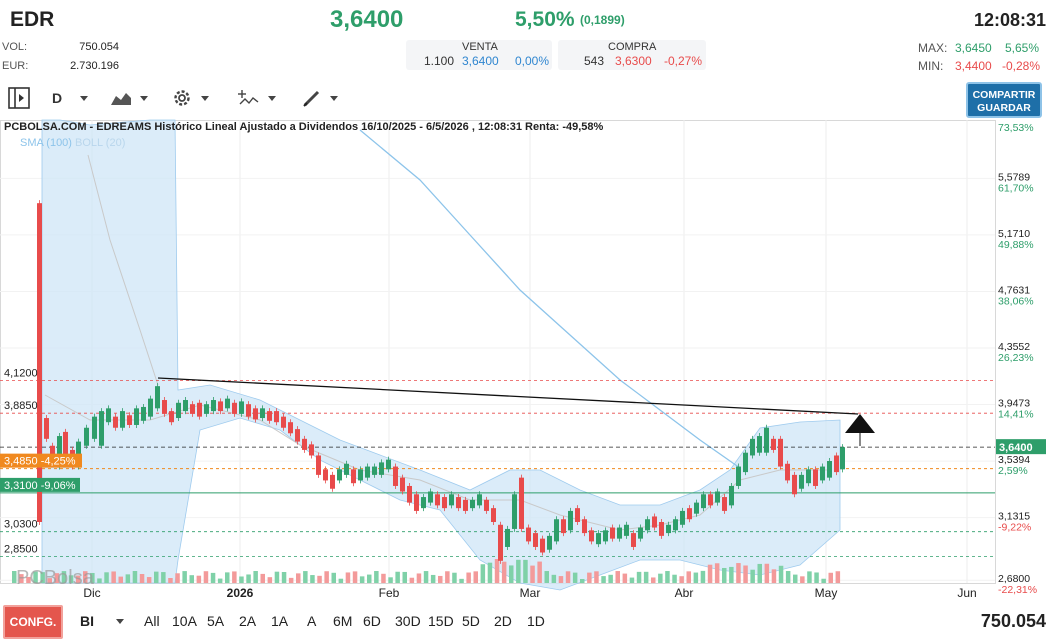 Image resolution: width=1058 pixels, height=643 pixels. Describe the element at coordinates (21, 550) in the screenshot. I see `level-label: 2,8500` at that location.